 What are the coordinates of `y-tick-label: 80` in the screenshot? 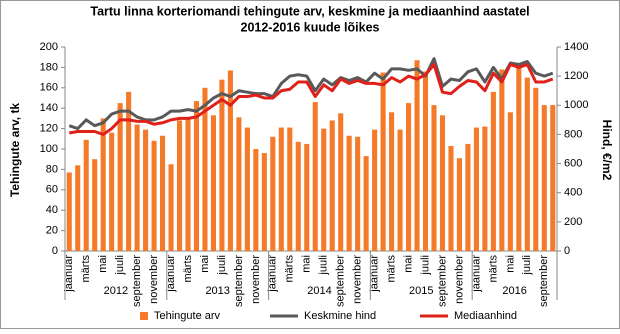 It's located at (52, 169).